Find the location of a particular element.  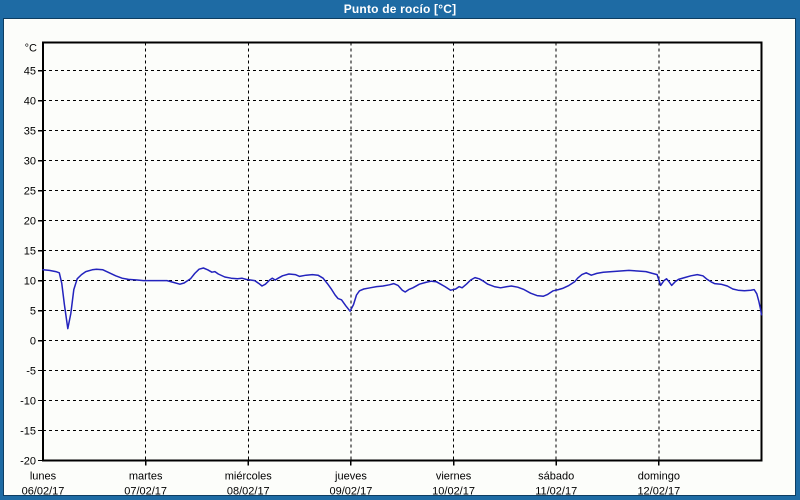

dewpoint-series-line is located at coordinates (402, 298).